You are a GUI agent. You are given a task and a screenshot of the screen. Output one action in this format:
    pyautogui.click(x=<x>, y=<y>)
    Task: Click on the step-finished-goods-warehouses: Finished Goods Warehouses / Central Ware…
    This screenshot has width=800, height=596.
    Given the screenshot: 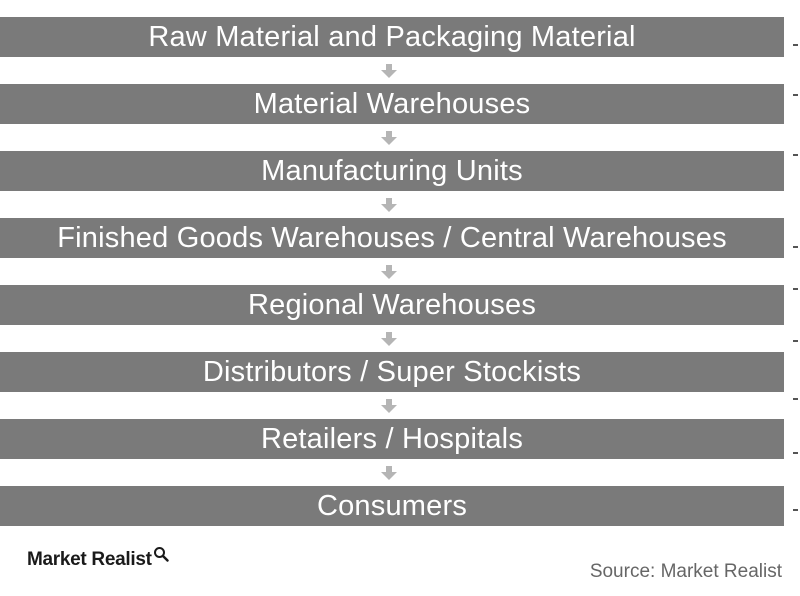 What is the action you would take?
    pyautogui.click(x=392, y=238)
    